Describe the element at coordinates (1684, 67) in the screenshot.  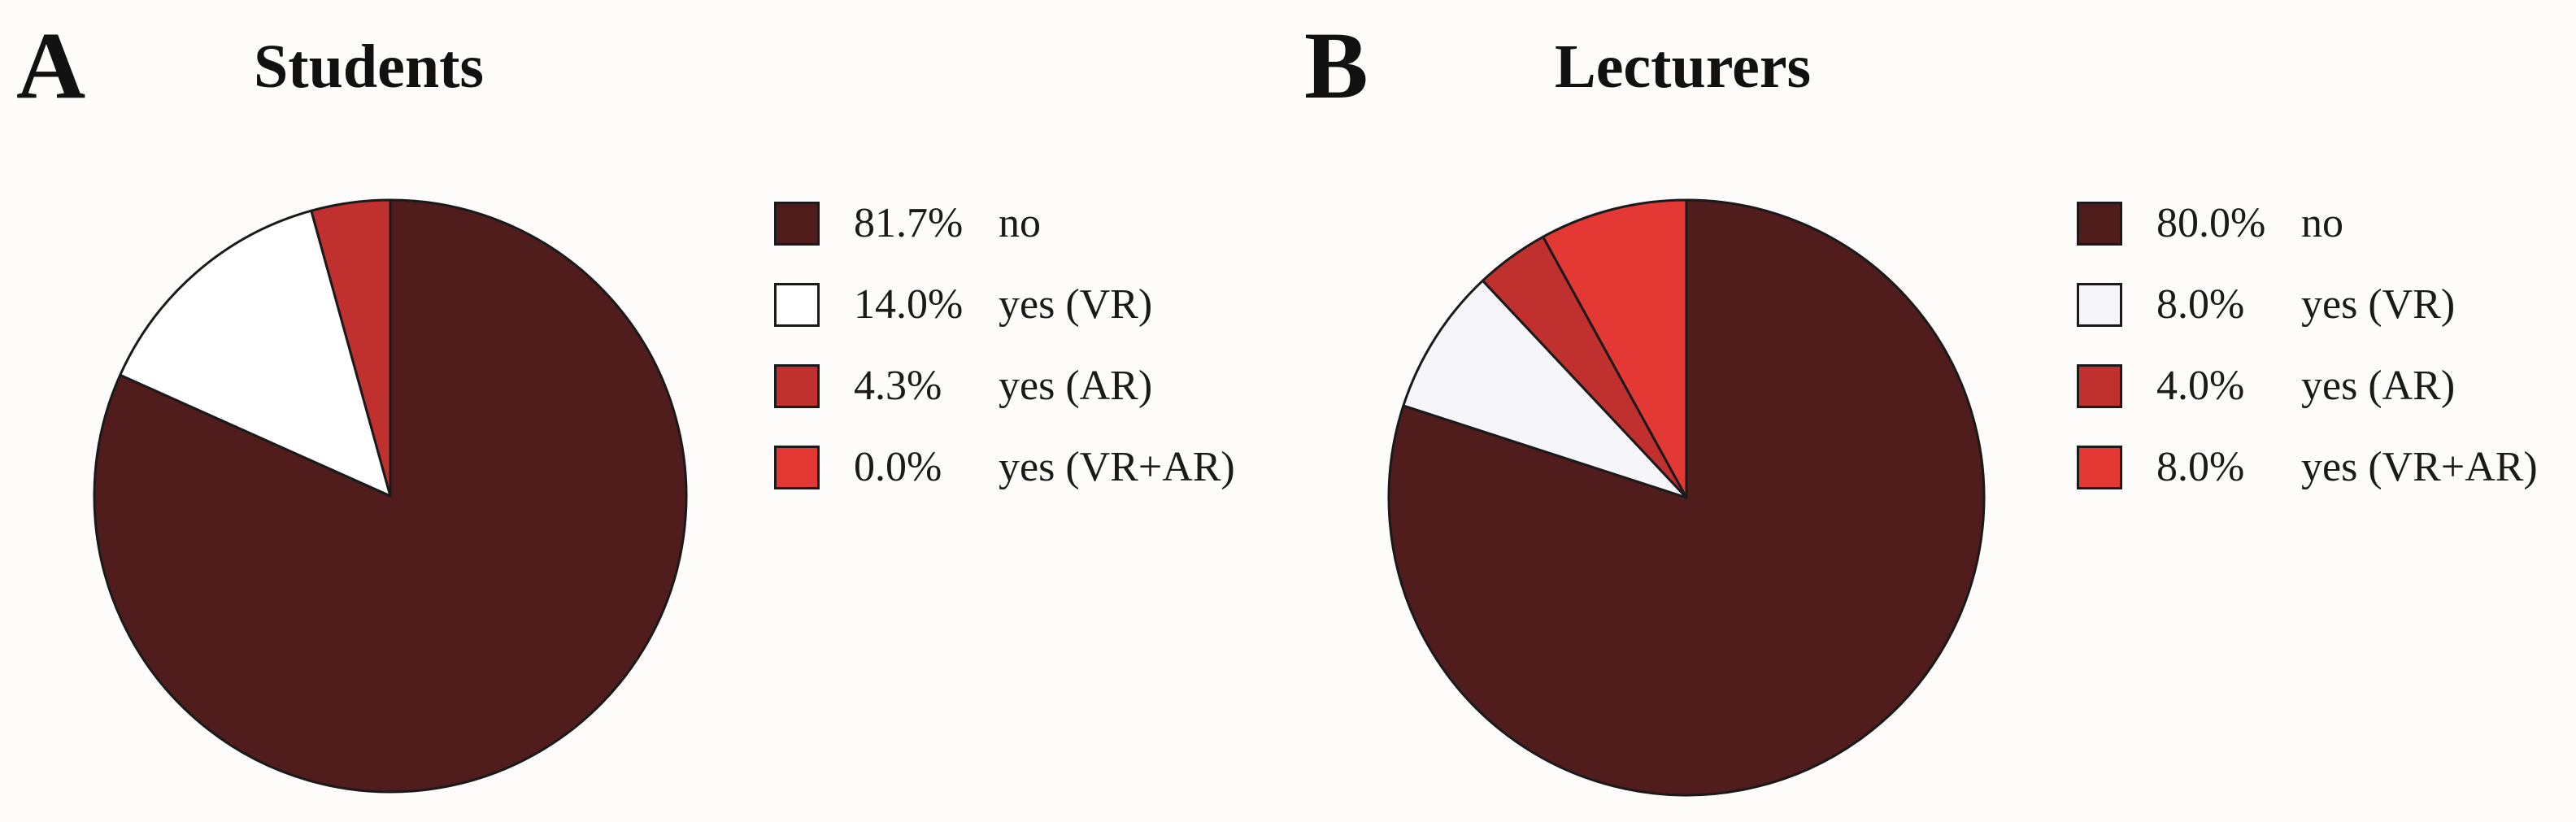
I see `chart-title: Lecturers` at that location.